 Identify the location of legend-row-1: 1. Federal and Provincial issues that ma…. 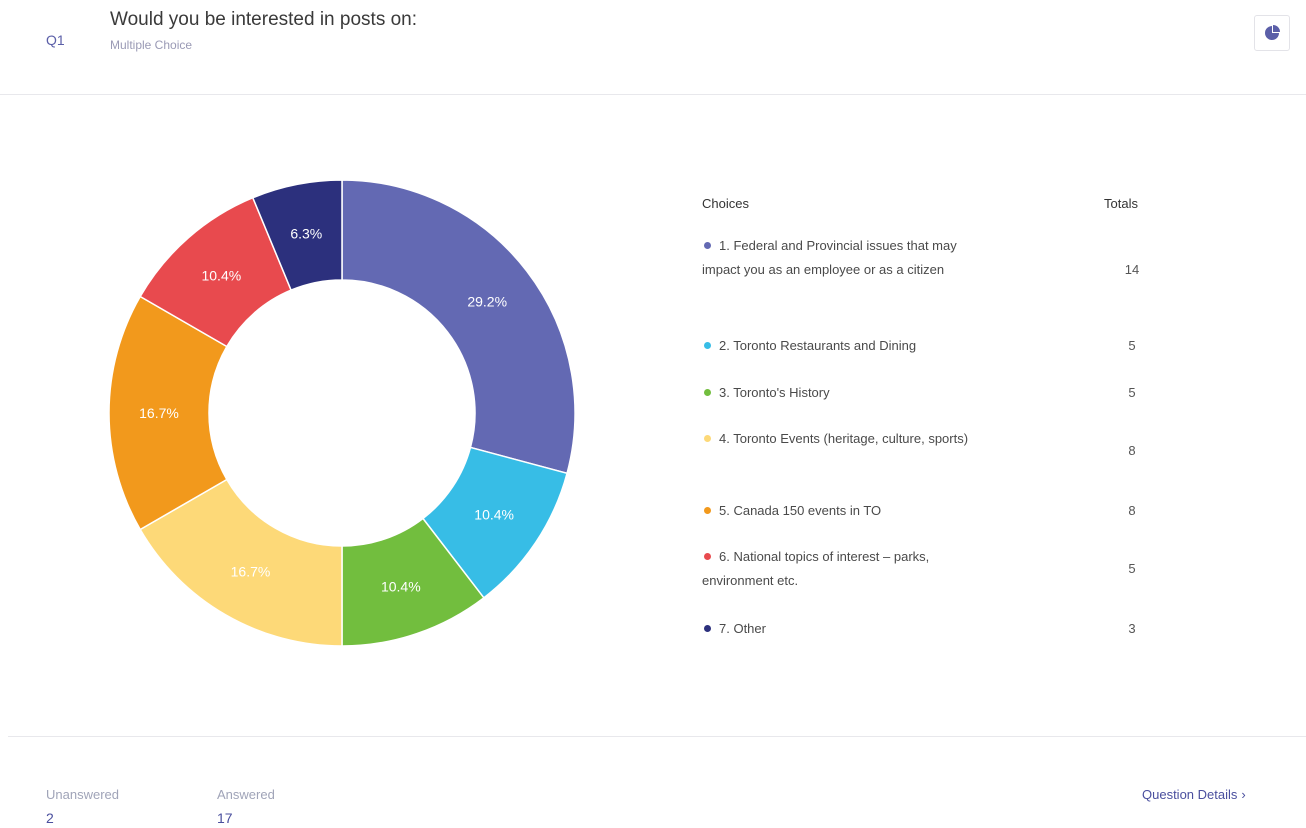
(932, 270).